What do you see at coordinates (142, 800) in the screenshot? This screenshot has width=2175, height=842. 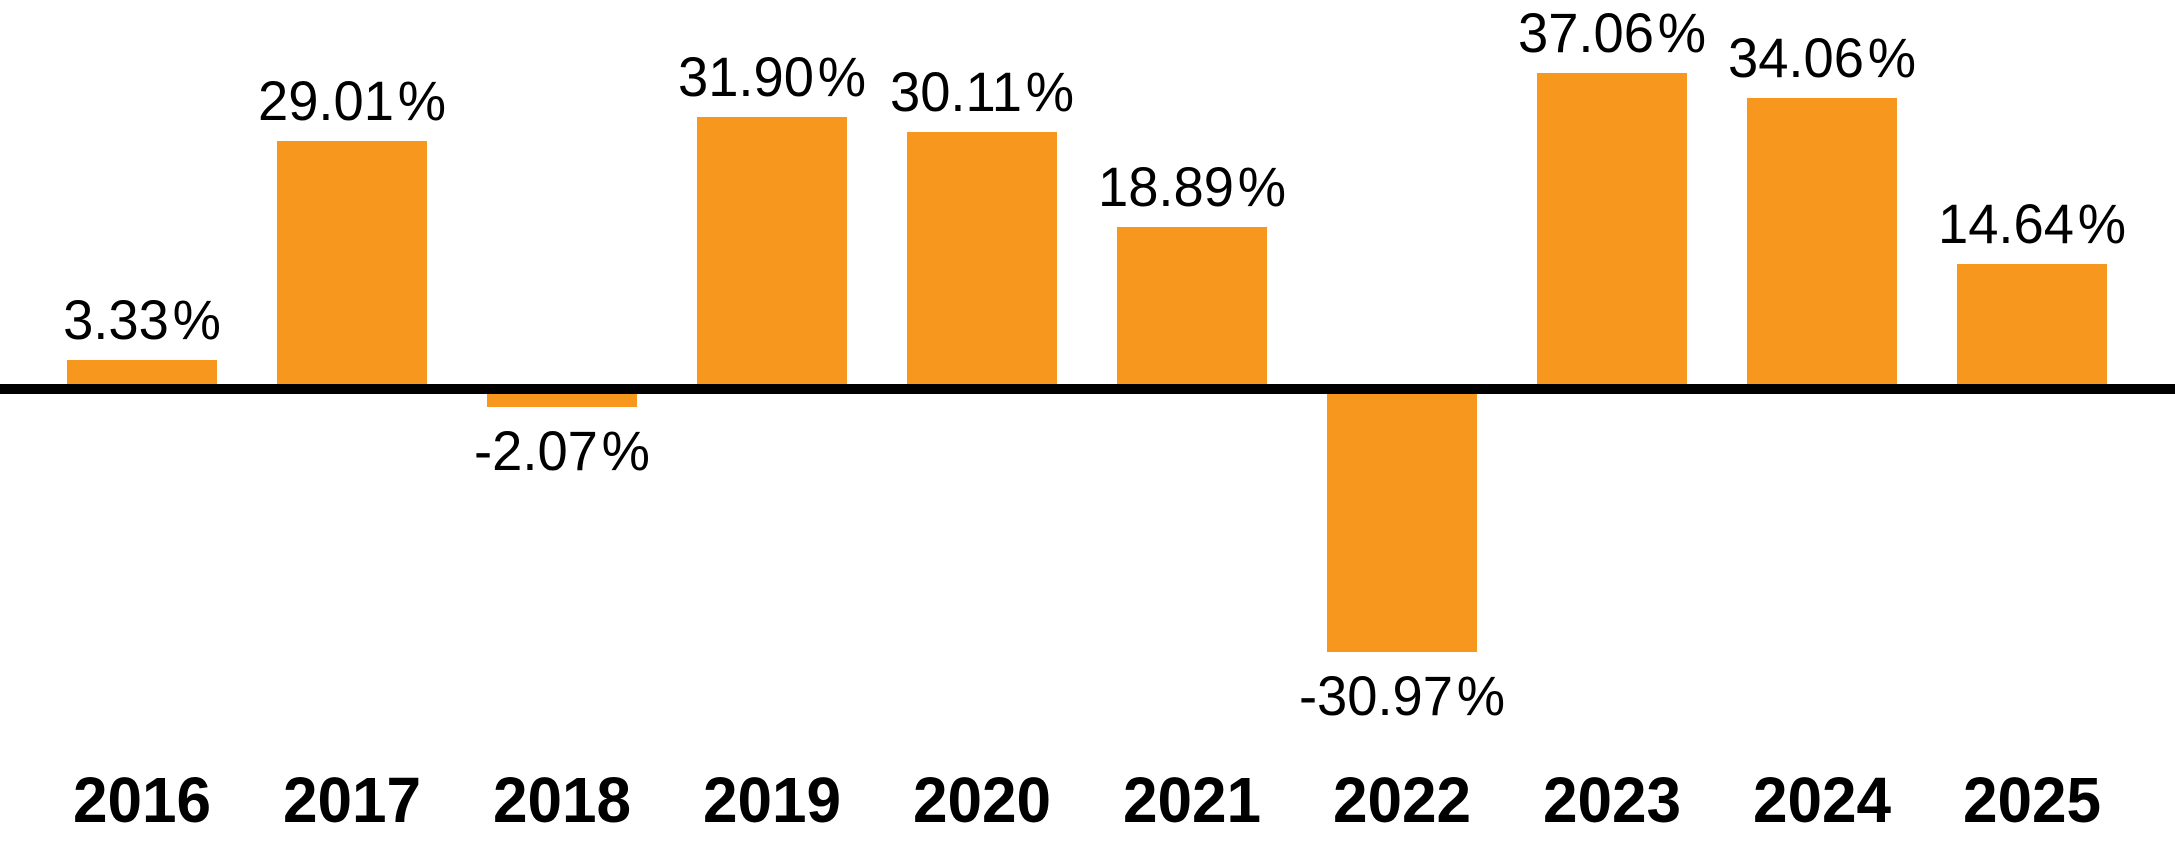 I see `x-tick-2016: 2016` at bounding box center [142, 800].